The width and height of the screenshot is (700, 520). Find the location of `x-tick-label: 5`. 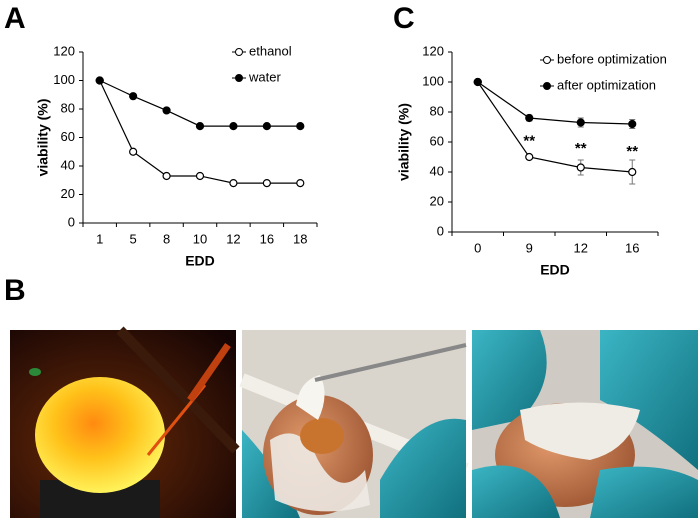

x-tick-label: 5 is located at coordinates (133, 238).